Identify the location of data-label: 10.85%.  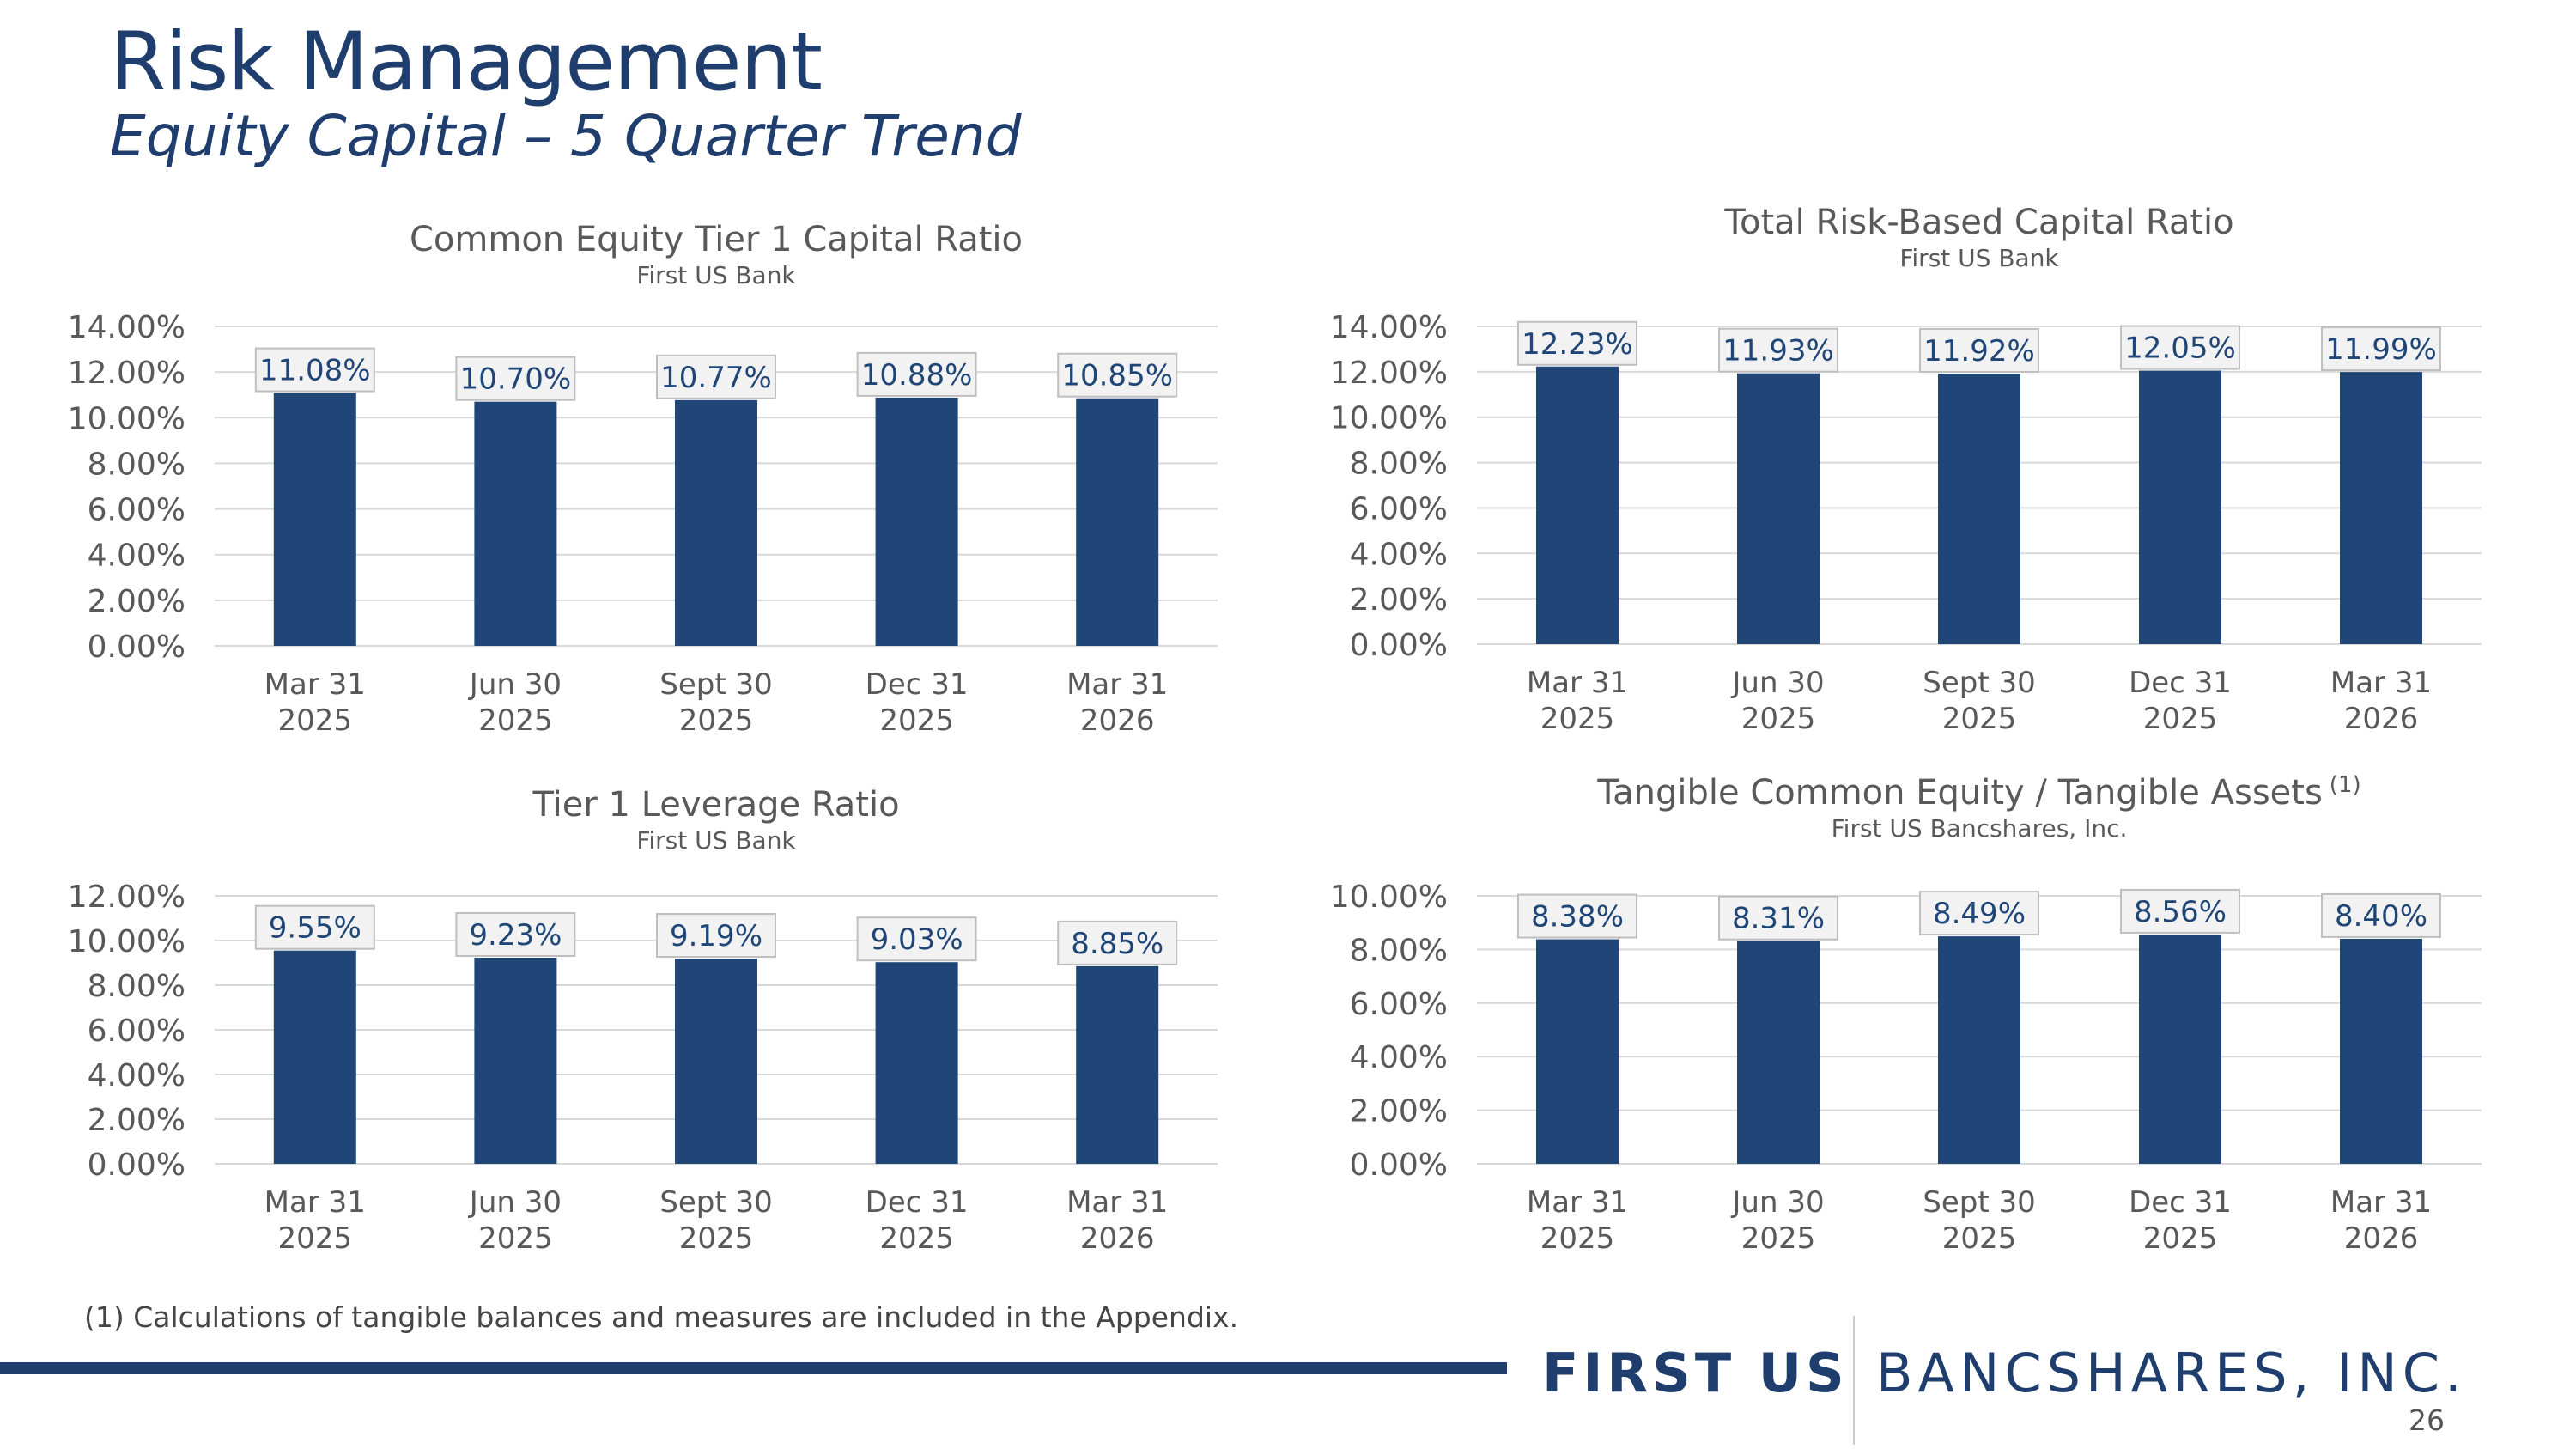
(1117, 376).